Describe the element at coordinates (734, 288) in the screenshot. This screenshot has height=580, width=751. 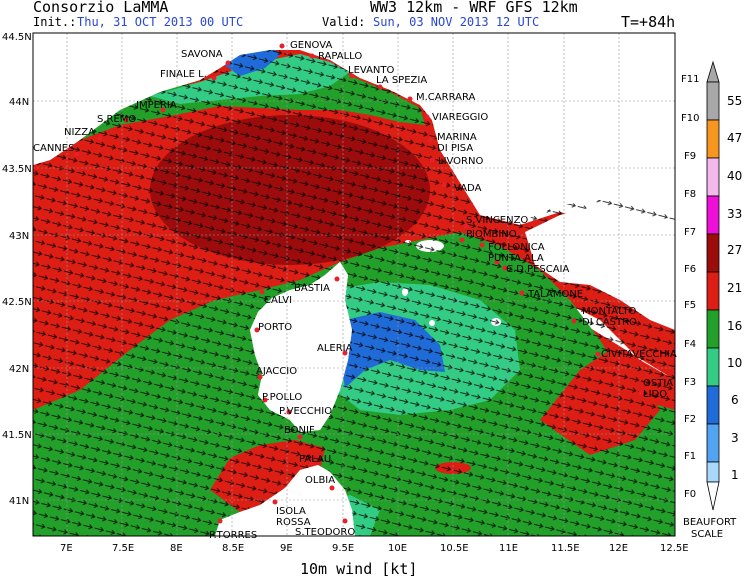
I see `knots-label: 21` at that location.